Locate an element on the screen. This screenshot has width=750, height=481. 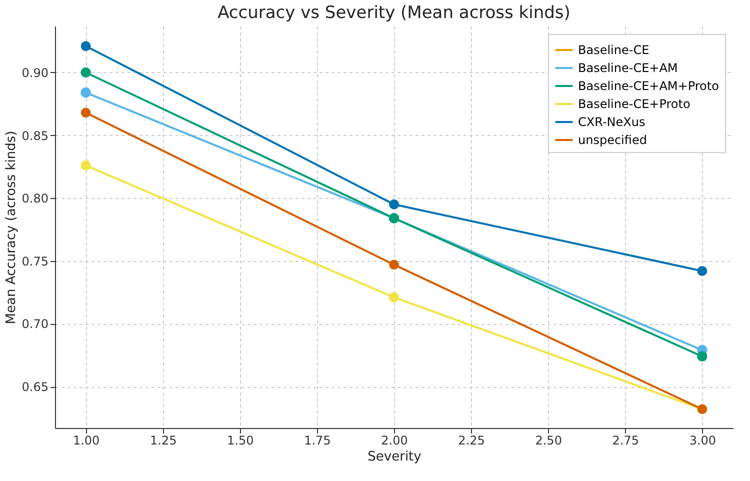
y-tick-label: 0.70 is located at coordinates (35, 324).